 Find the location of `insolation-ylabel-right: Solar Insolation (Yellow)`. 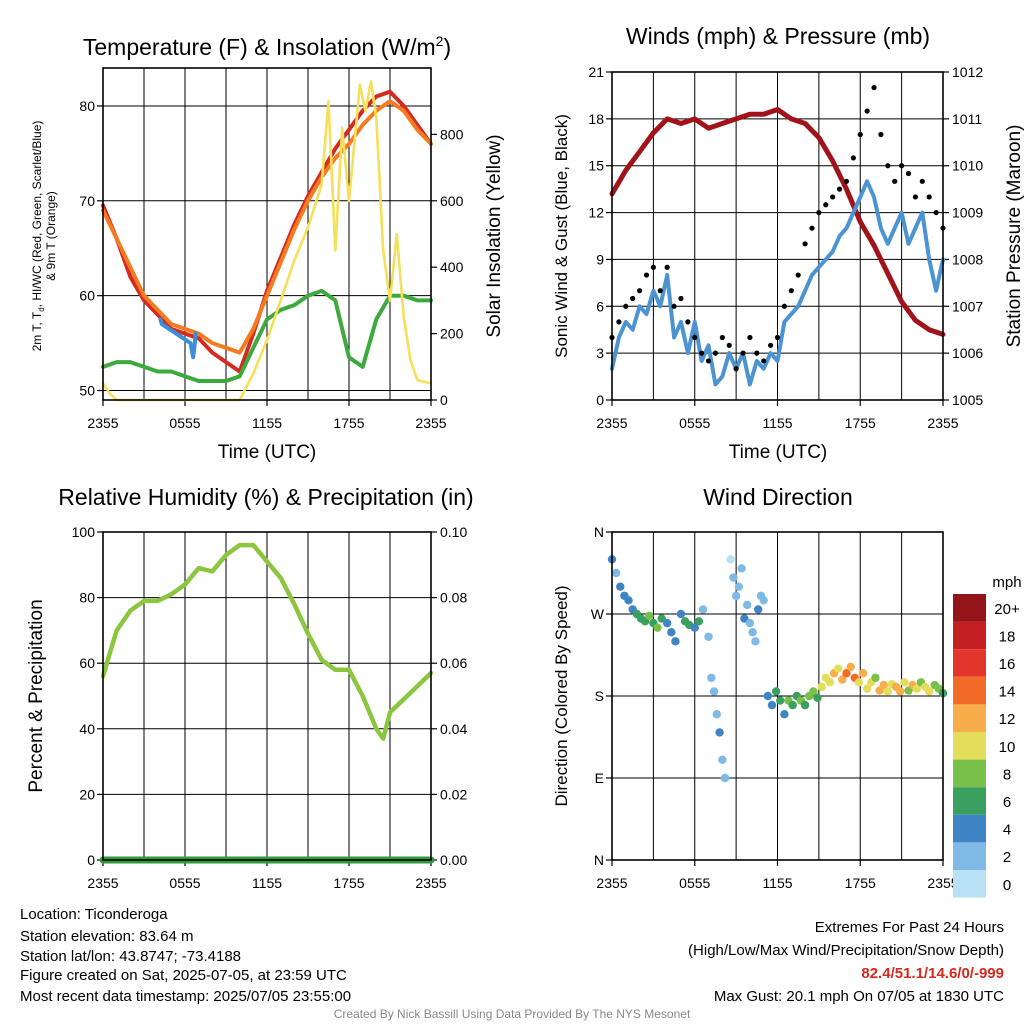

insolation-ylabel-right: Solar Insolation (Yellow) is located at coordinates (494, 235).